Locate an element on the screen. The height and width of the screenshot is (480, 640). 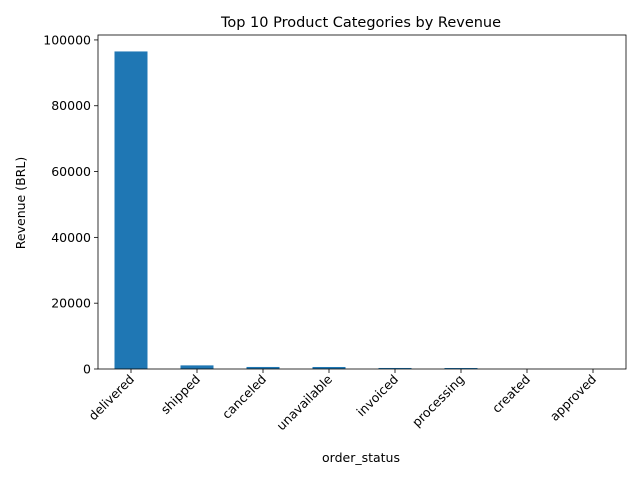
y-tick-label-0: 0 is located at coordinates (87, 369).